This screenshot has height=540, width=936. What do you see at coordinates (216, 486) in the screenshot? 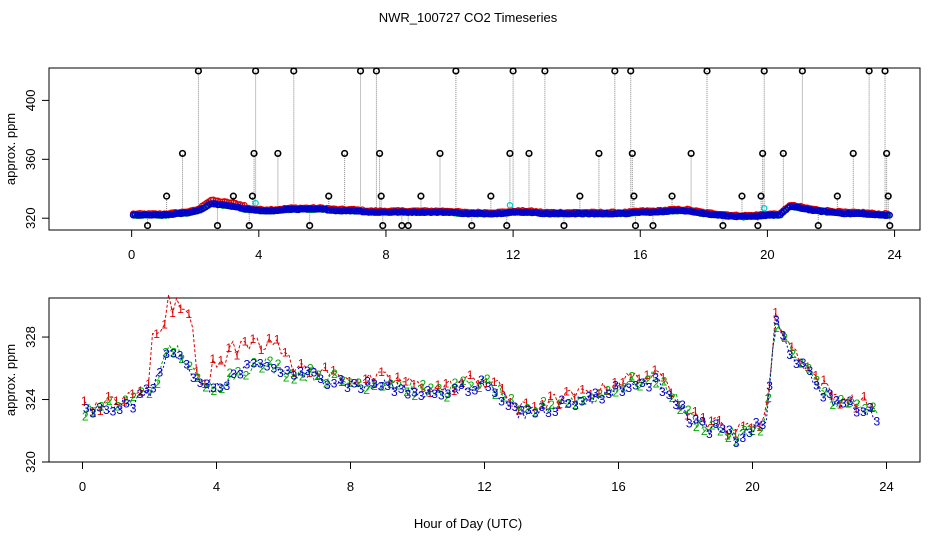
I see `bottom-x-tick-label: 4` at bounding box center [216, 486].